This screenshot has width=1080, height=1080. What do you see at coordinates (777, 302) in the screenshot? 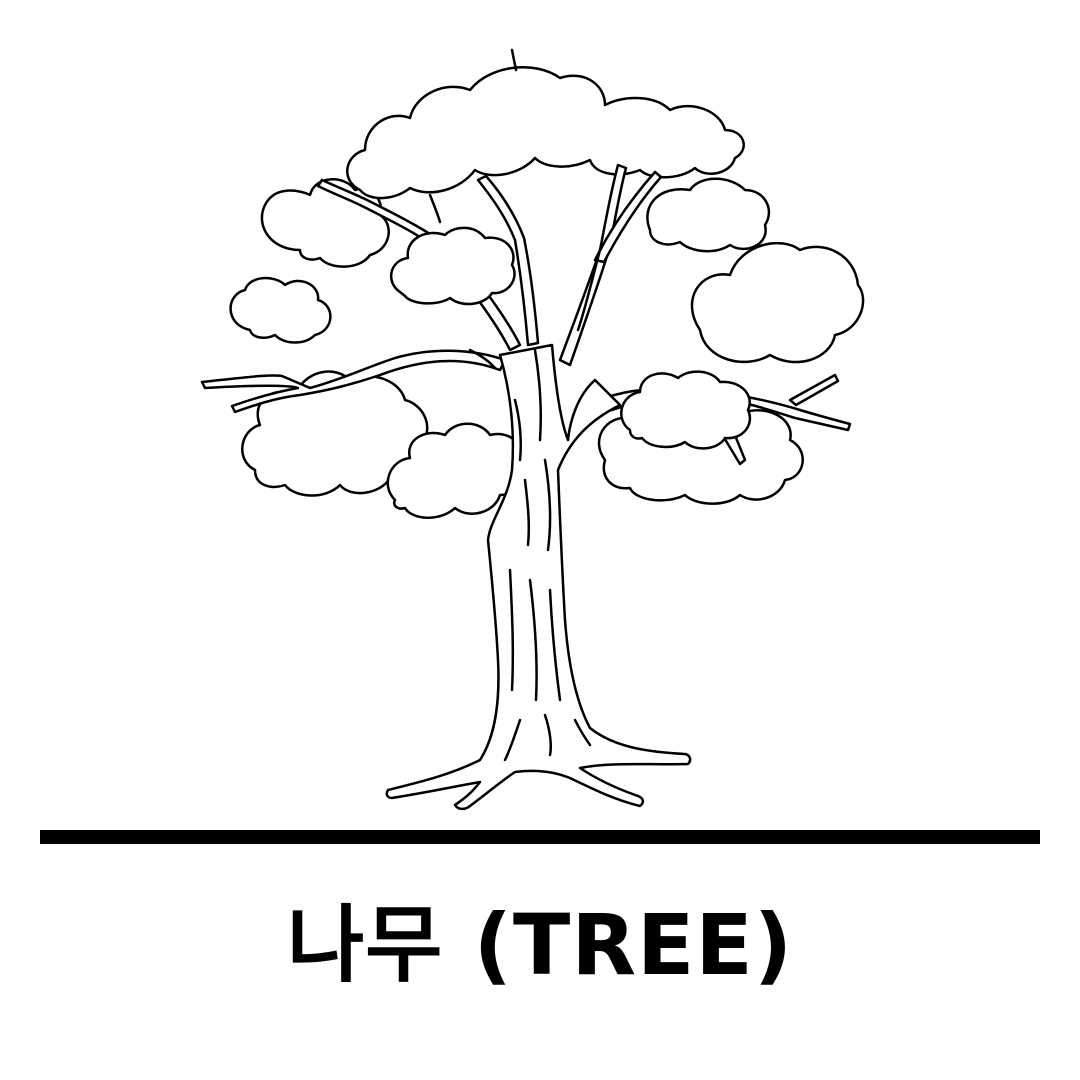
I see `foliage-cloud-right-large` at bounding box center [777, 302].